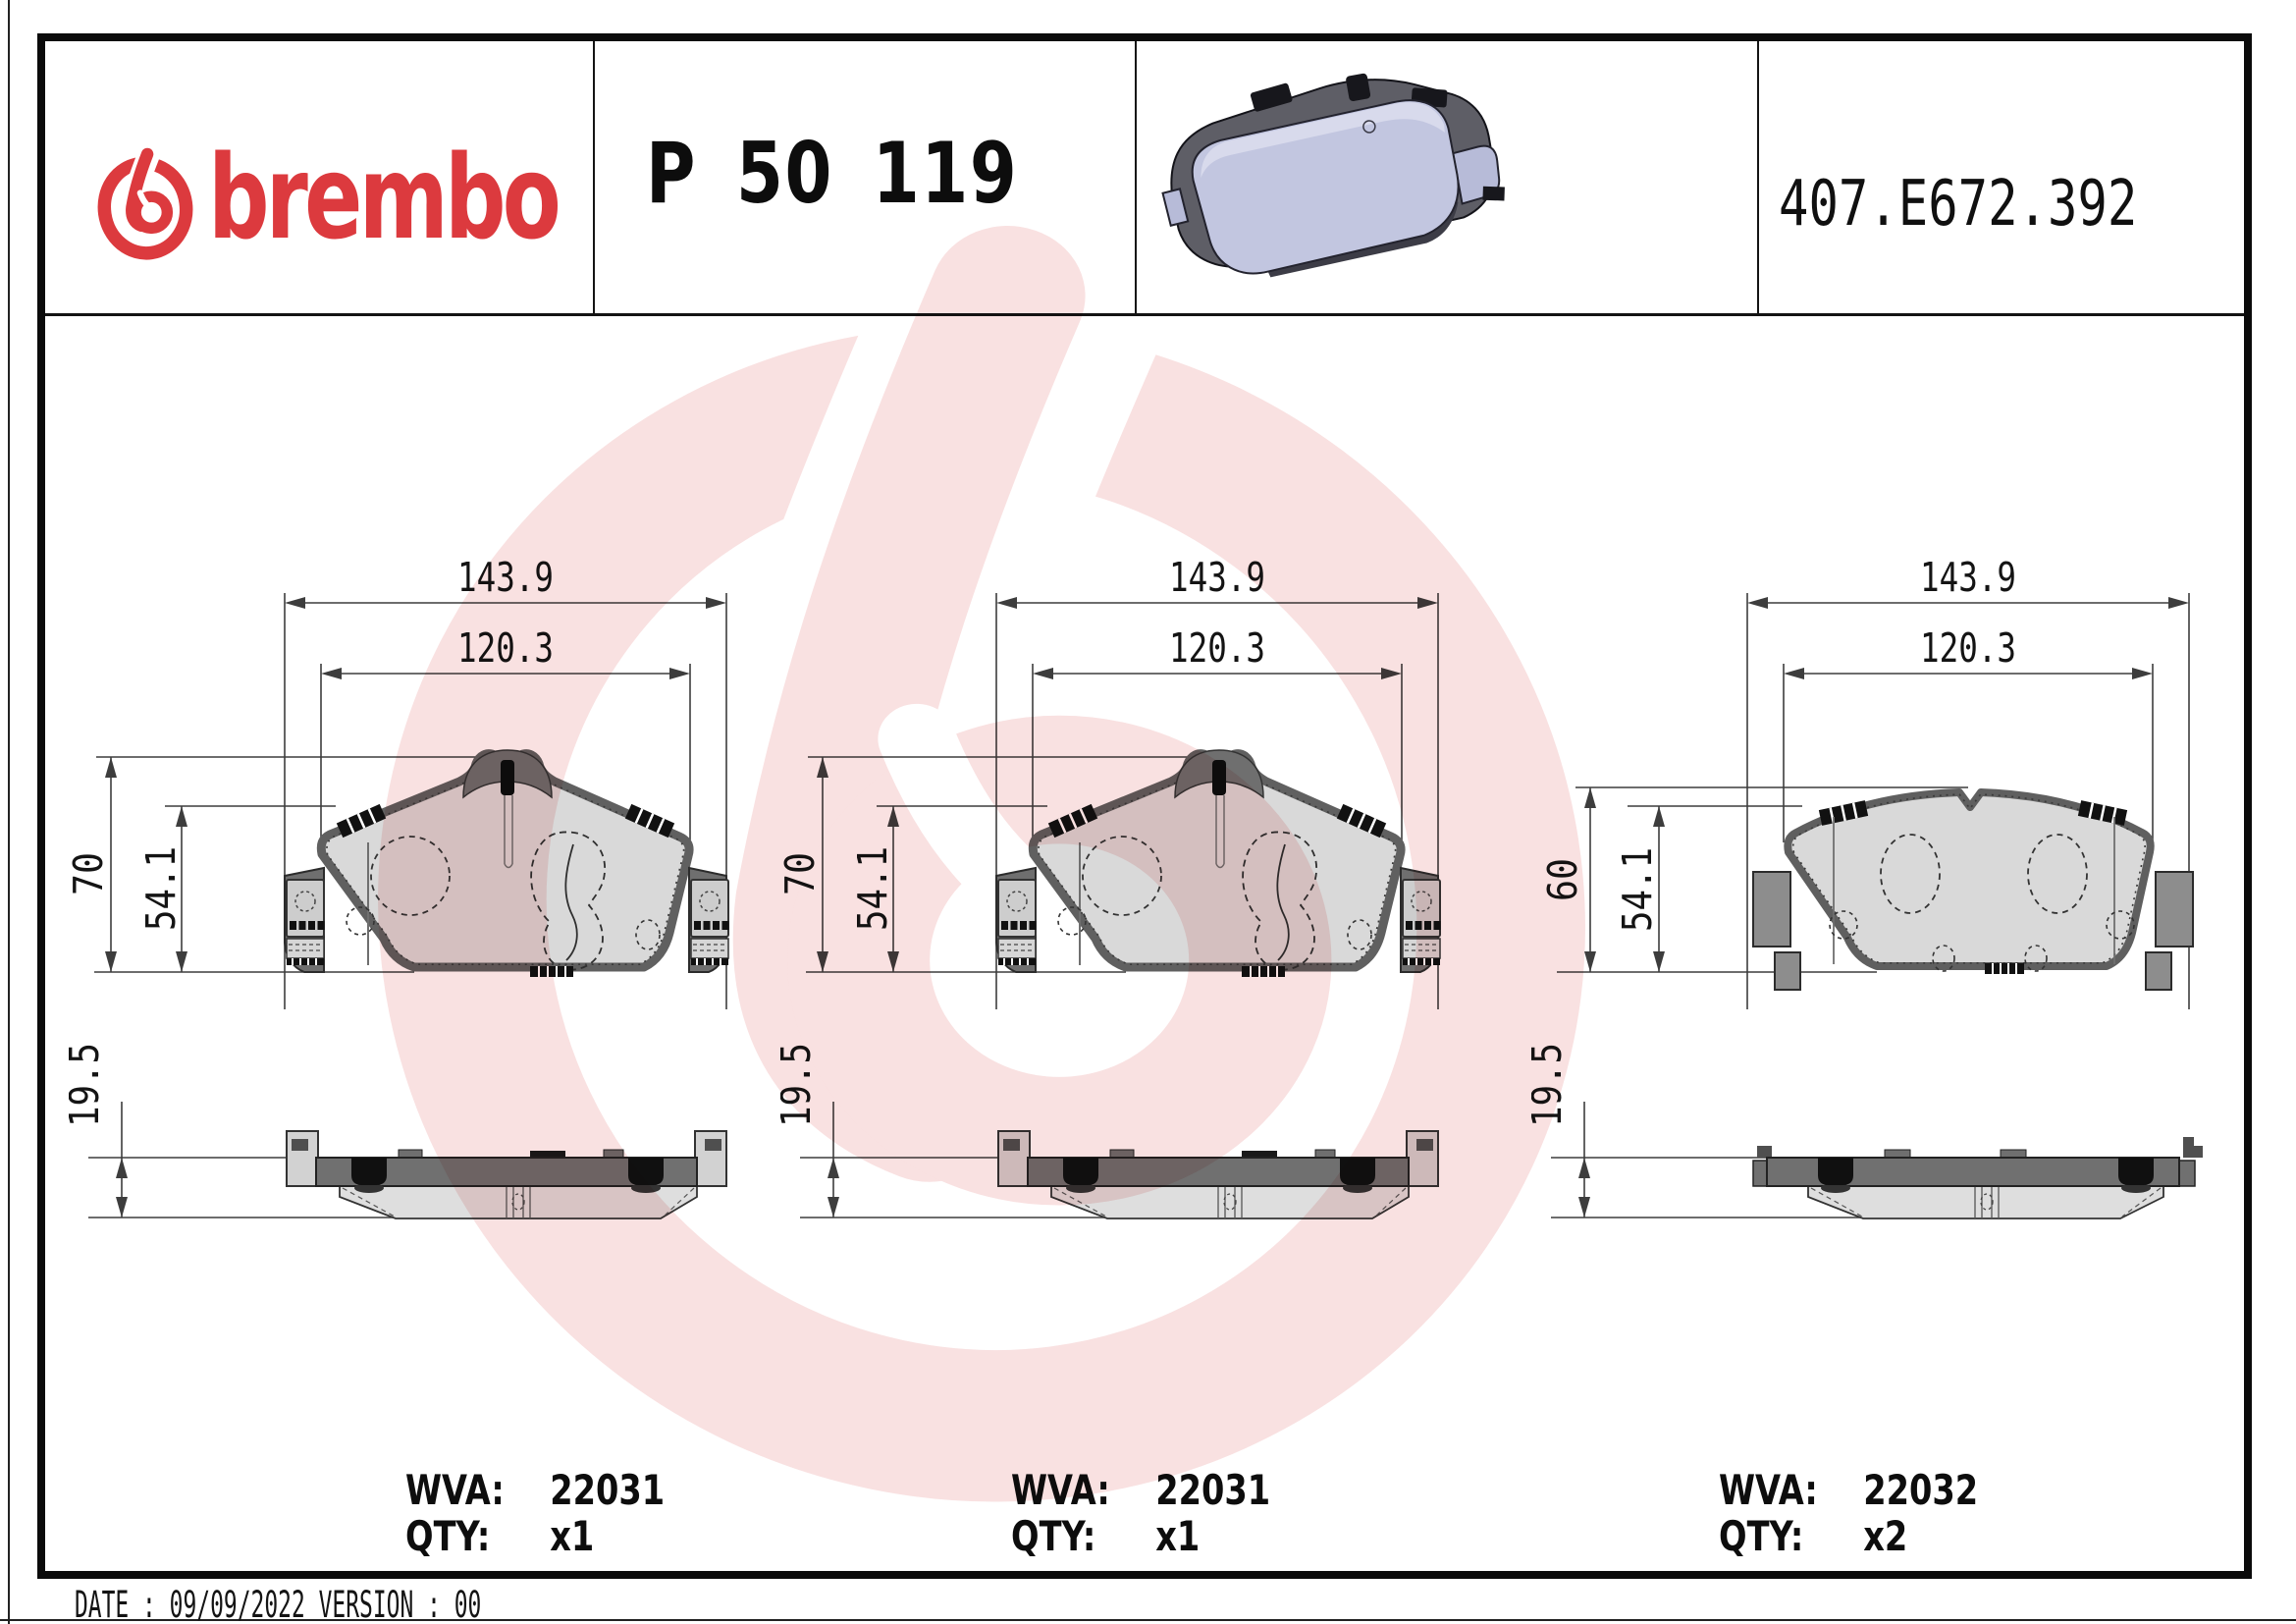 The width and height of the screenshot is (2296, 1624). Describe the element at coordinates (145, 205) in the screenshot. I see `brembo-logo-icon` at that location.